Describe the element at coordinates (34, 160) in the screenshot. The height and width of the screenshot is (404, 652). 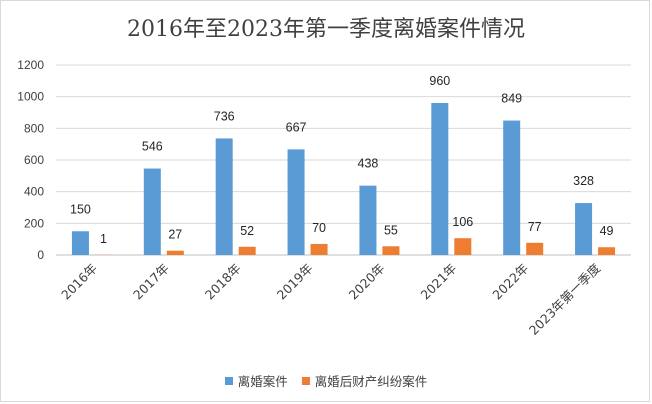
I see `y-tick-label: 600` at that location.